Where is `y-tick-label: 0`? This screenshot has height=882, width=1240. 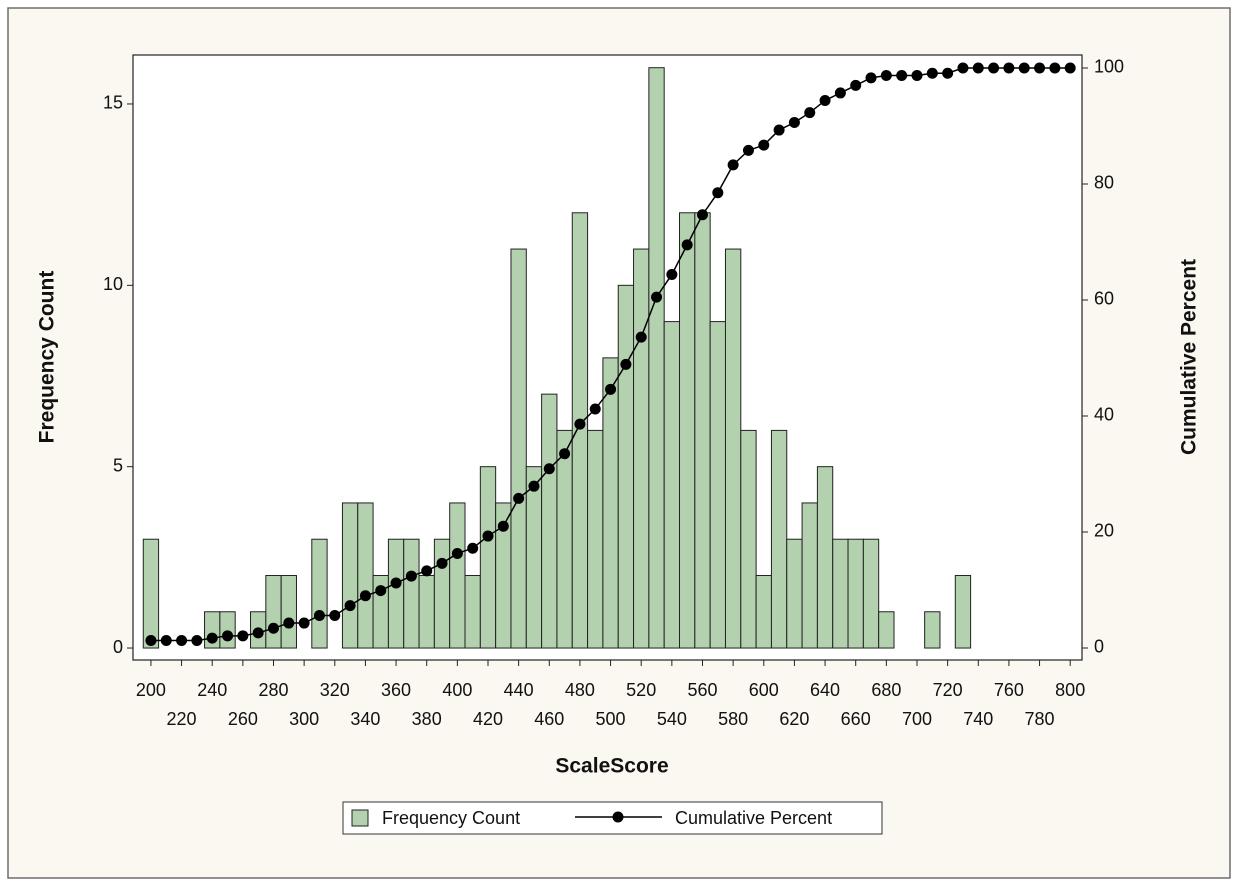
y-tick-label: 0 is located at coordinates (118, 647).